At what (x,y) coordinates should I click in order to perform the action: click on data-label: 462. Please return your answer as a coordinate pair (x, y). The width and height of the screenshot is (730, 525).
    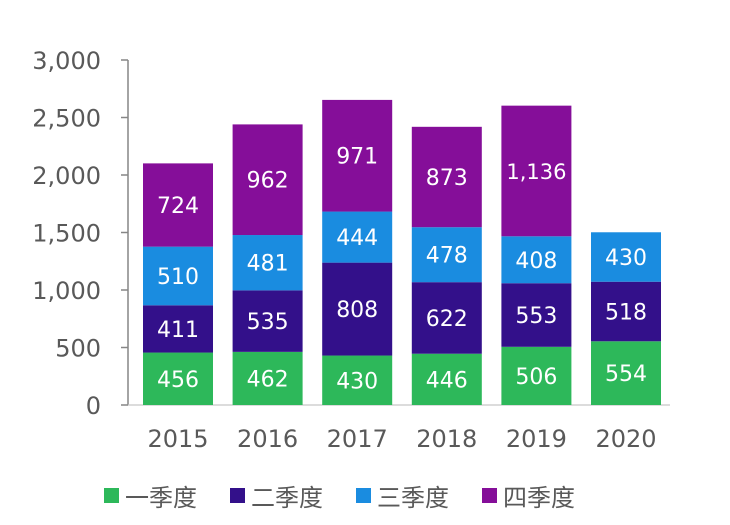
    Looking at the image, I should click on (268, 379).